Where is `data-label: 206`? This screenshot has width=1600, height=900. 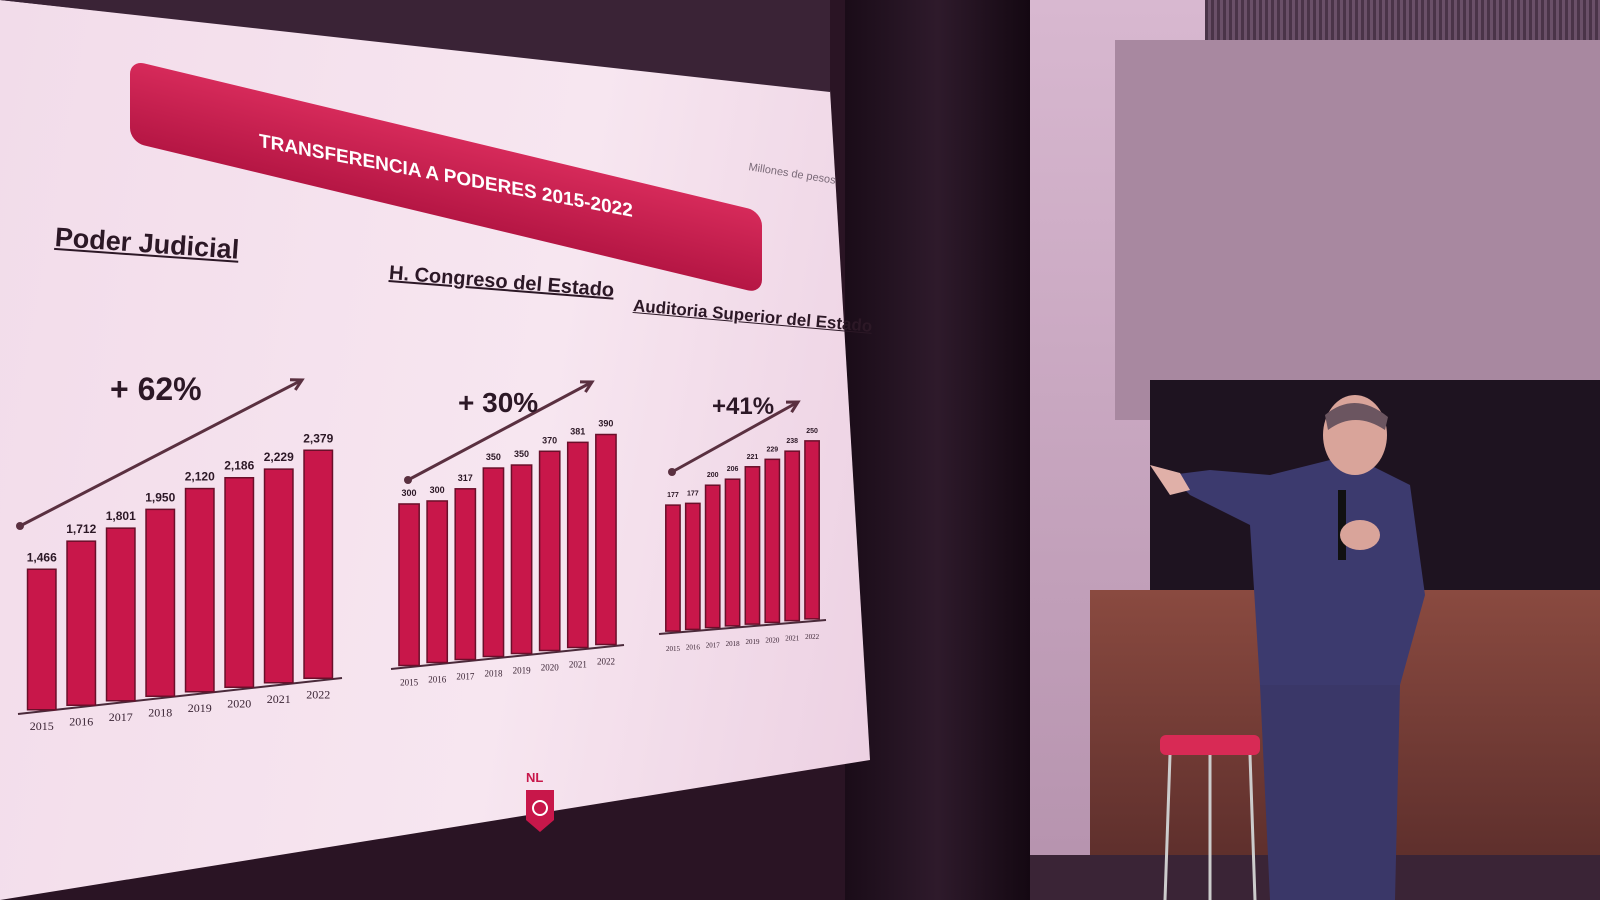
data-label: 206 is located at coordinates (733, 469).